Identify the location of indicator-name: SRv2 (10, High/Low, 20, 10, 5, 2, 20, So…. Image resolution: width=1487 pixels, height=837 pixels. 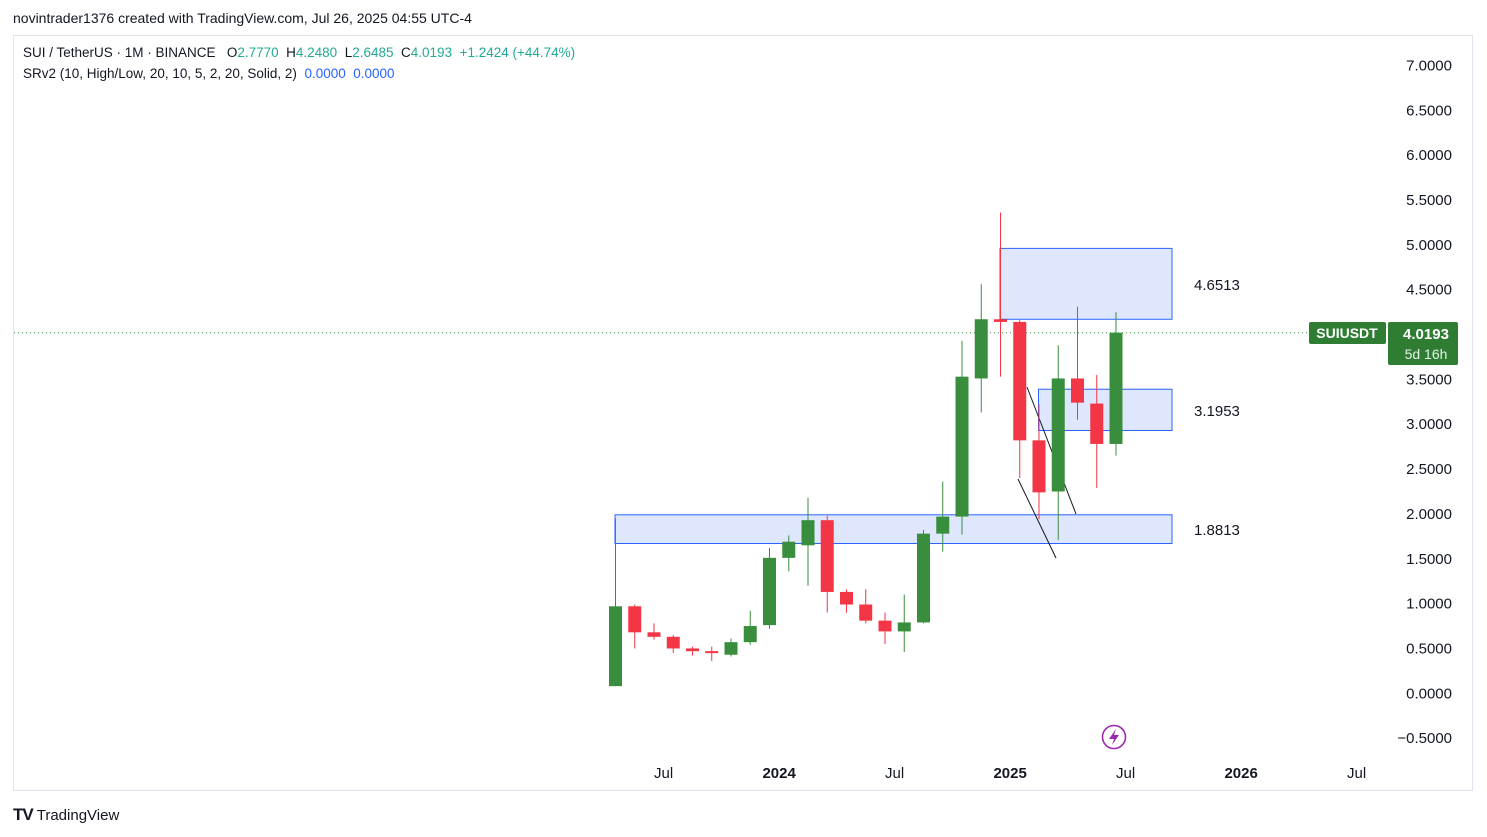
(160, 73).